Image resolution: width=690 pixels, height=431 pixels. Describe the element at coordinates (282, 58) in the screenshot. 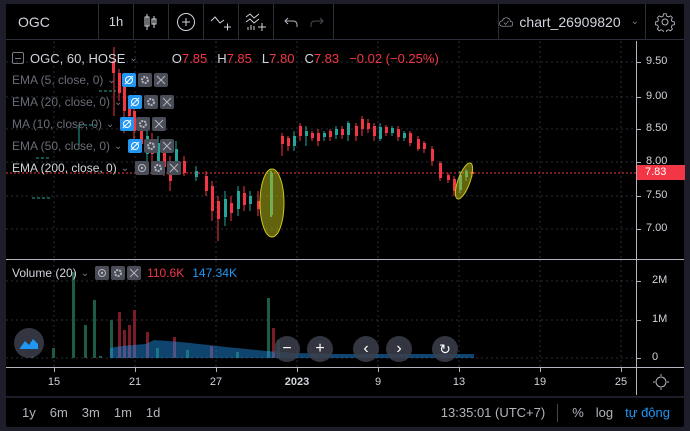

I see `low-value: 7.80` at that location.